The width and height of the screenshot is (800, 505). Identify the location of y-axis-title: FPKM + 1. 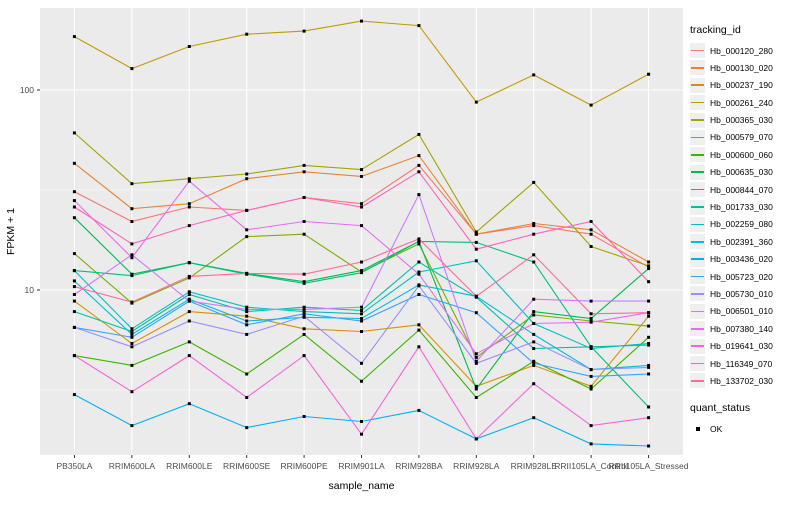
(11, 231).